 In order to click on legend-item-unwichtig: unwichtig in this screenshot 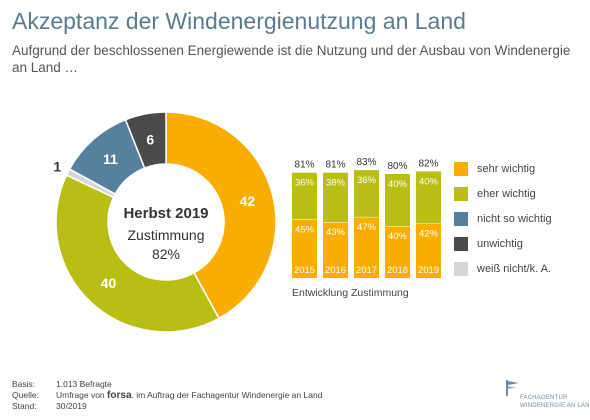, I will do `click(519, 244)`.